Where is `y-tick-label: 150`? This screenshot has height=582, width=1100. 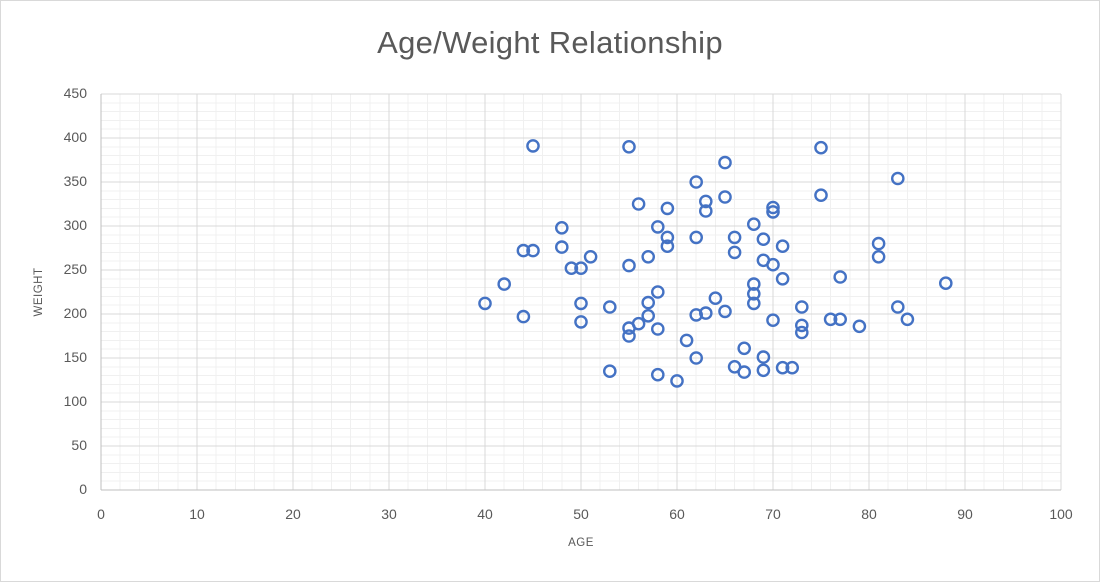 y-tick-label: 150 is located at coordinates (75, 357).